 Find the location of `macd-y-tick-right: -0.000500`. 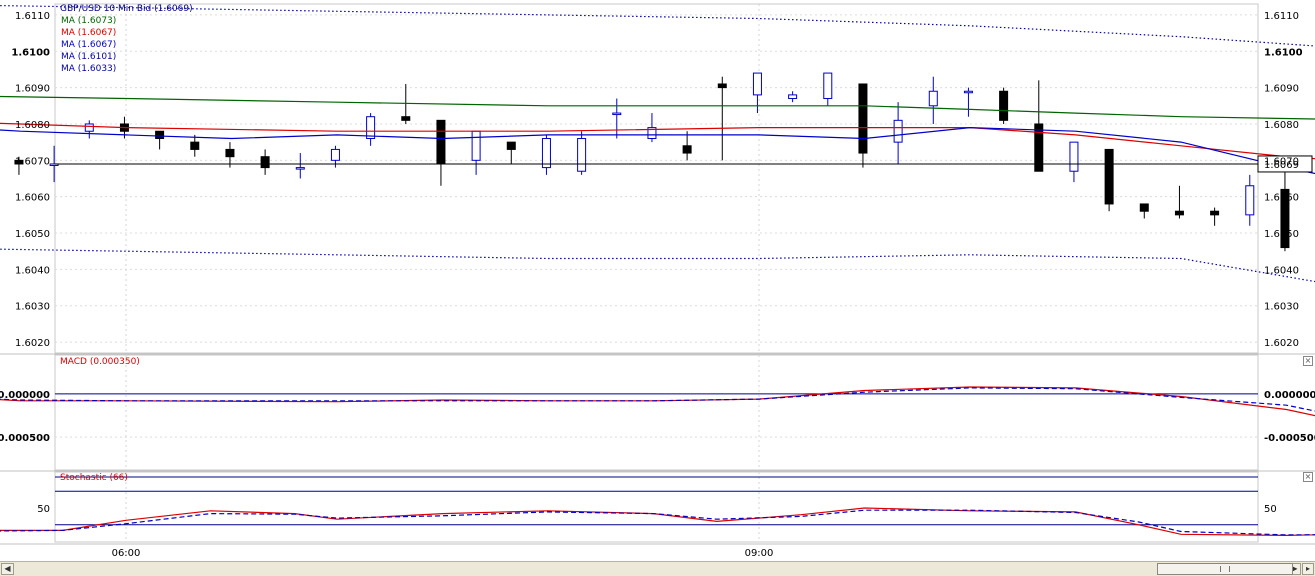

macd-y-tick-right: -0.000500 is located at coordinates (1289, 438).